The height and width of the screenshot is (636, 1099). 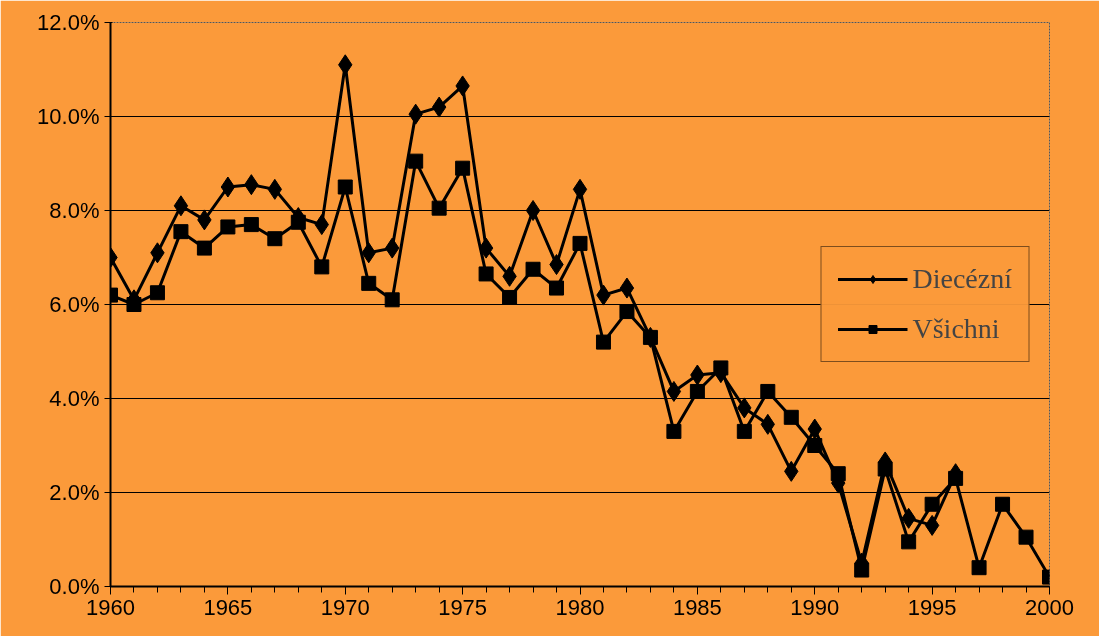 I want to click on x-tick-label: 1990, so click(x=815, y=607).